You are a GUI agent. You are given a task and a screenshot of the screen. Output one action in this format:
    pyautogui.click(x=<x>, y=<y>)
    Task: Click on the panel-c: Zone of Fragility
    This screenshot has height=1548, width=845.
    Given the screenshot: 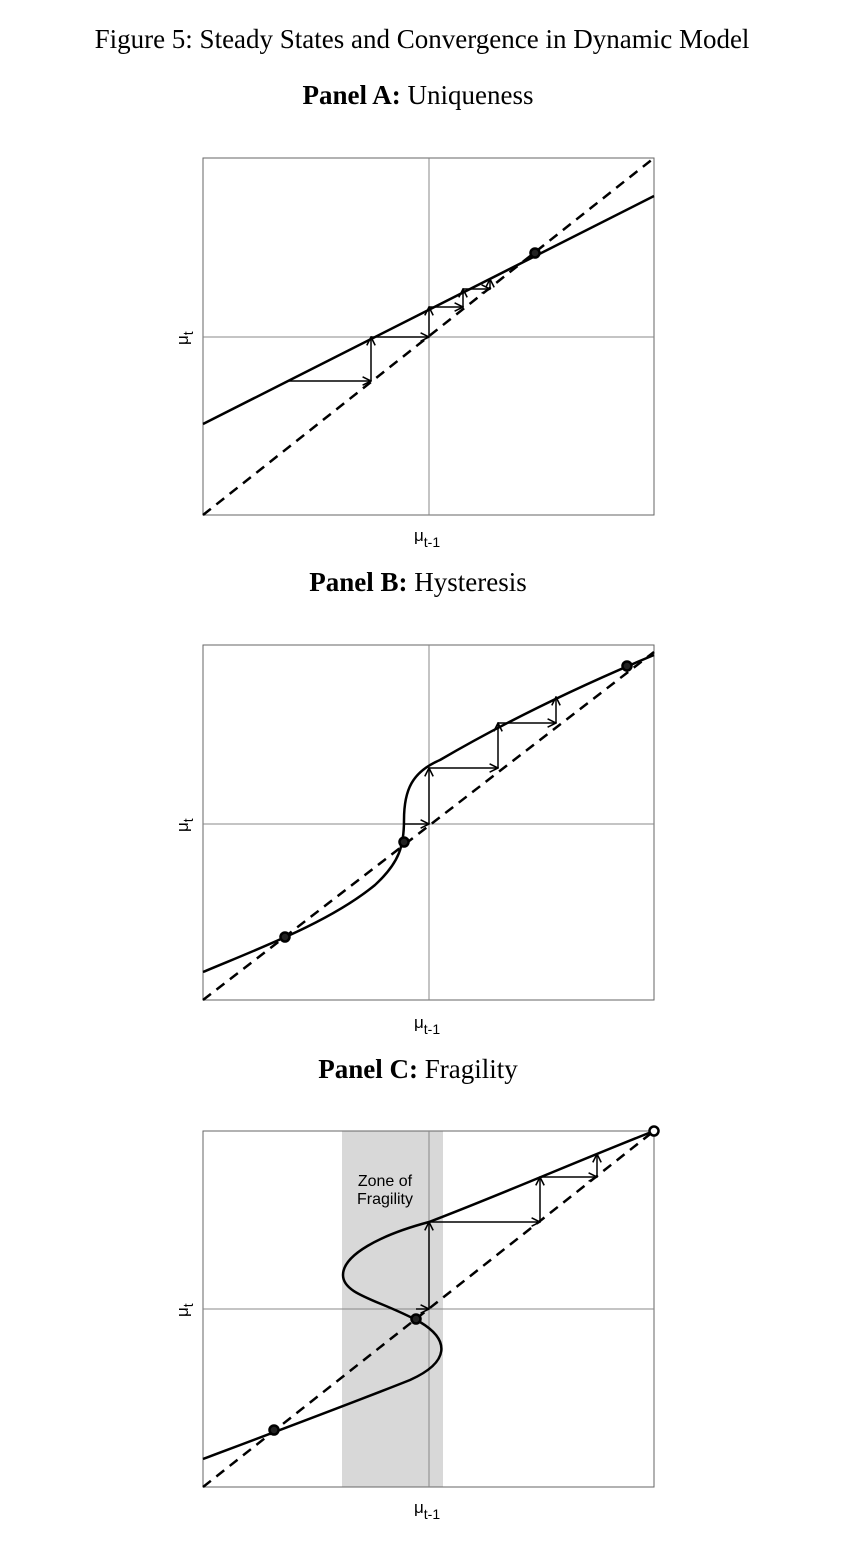 What is the action you would take?
    pyautogui.click(x=431, y=1306)
    